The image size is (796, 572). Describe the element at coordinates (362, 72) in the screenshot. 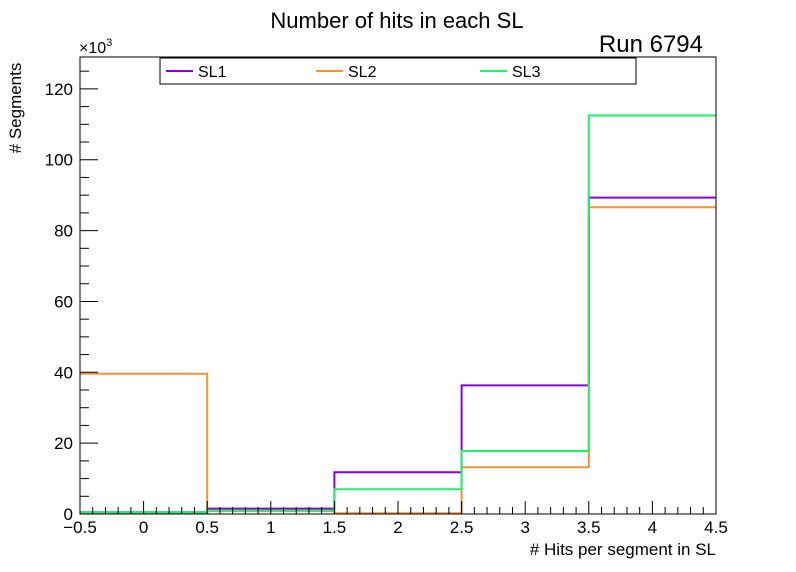

I see `legend-label: SL2` at that location.